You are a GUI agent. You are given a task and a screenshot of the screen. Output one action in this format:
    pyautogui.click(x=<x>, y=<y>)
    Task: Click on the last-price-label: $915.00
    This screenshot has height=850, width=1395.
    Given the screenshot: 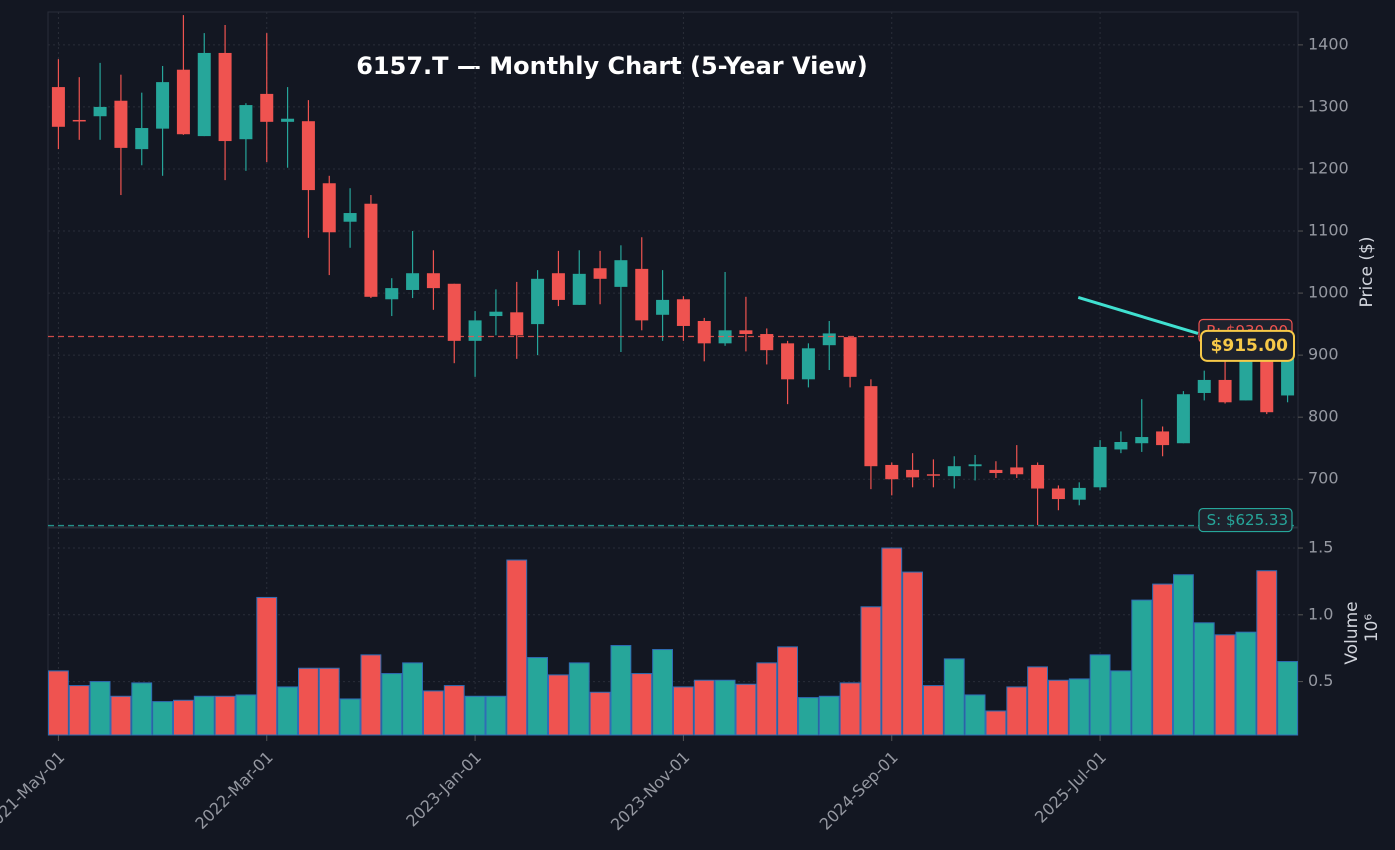 What is the action you would take?
    pyautogui.click(x=1250, y=346)
    